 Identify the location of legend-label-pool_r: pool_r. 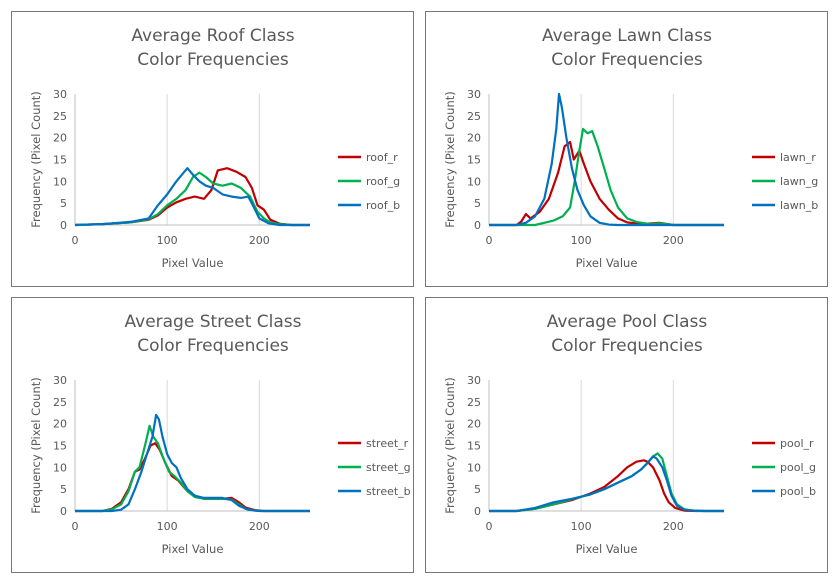
(797, 443).